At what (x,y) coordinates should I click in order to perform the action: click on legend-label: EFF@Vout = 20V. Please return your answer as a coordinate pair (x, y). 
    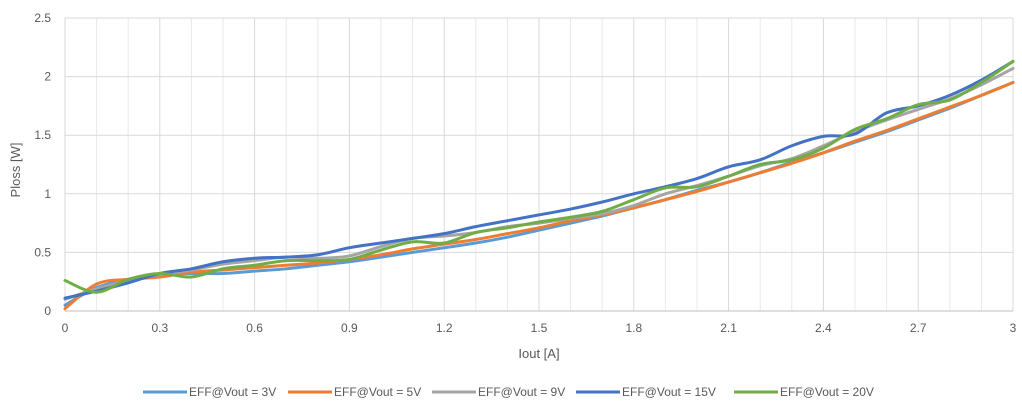
    Looking at the image, I should click on (827, 392).